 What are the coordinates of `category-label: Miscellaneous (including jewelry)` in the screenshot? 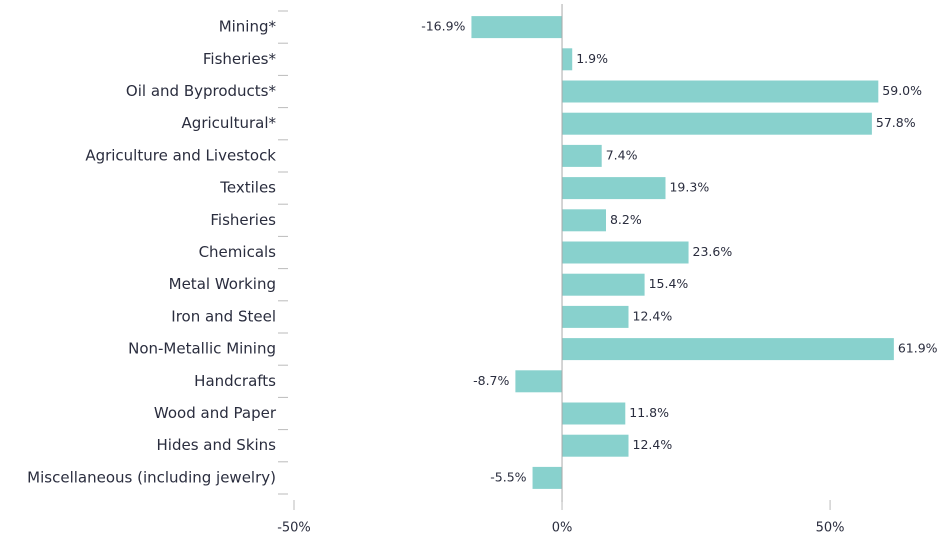 It's located at (151, 477).